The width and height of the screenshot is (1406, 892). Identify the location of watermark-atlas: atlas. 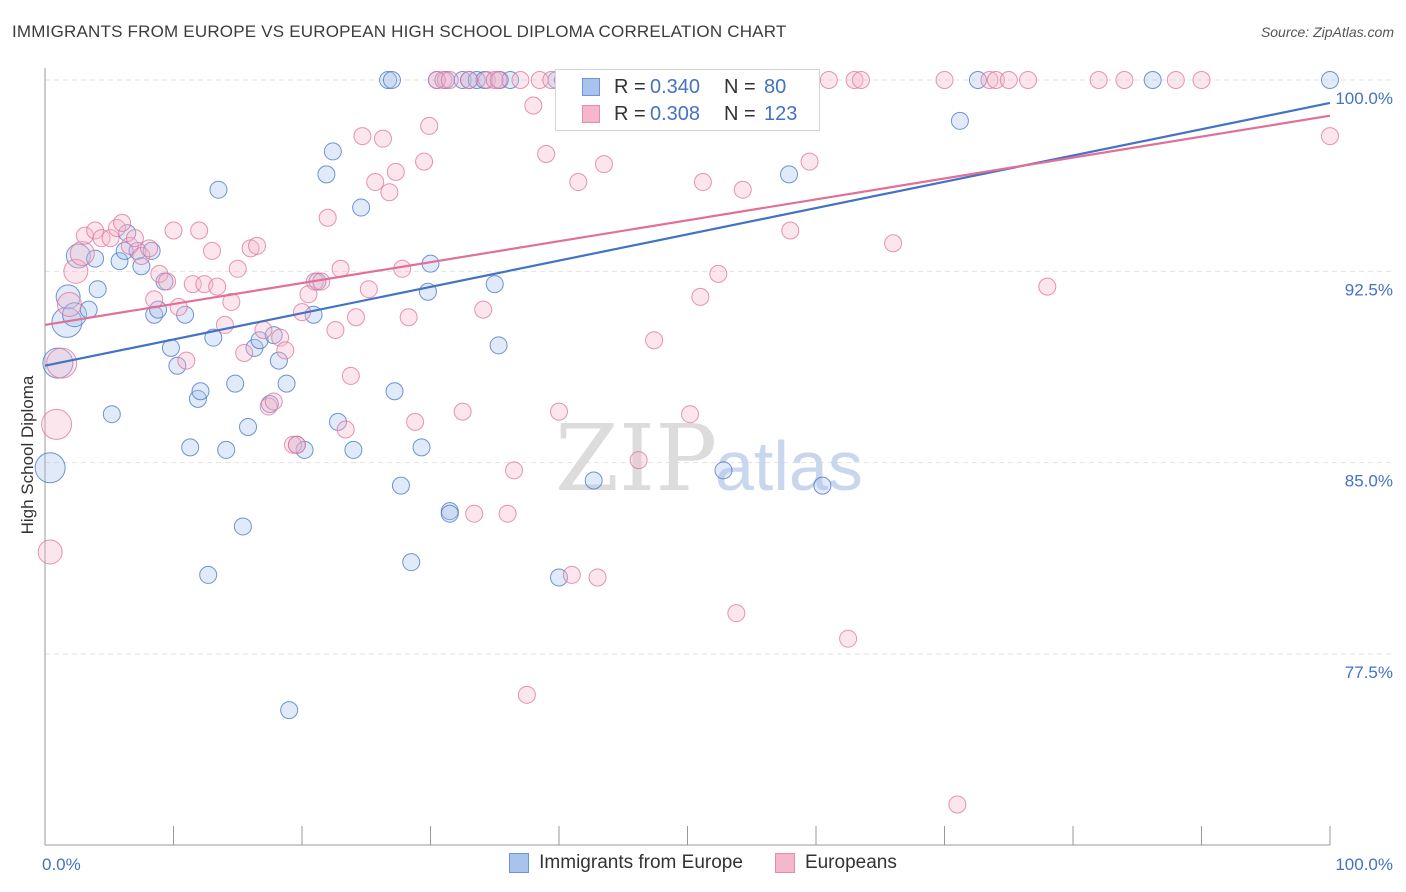
(789, 466).